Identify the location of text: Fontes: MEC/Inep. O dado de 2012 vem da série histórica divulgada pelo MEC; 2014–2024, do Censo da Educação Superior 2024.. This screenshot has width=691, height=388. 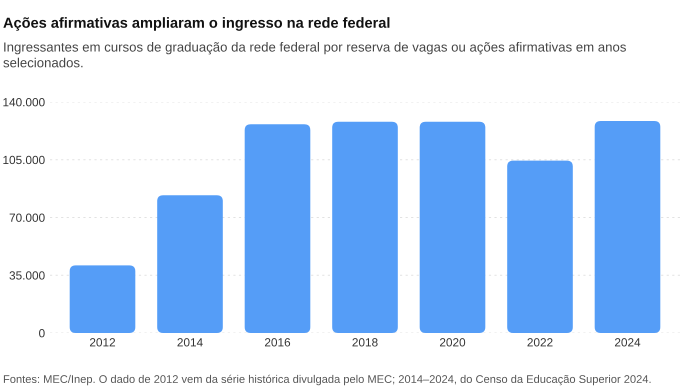
(327, 380).